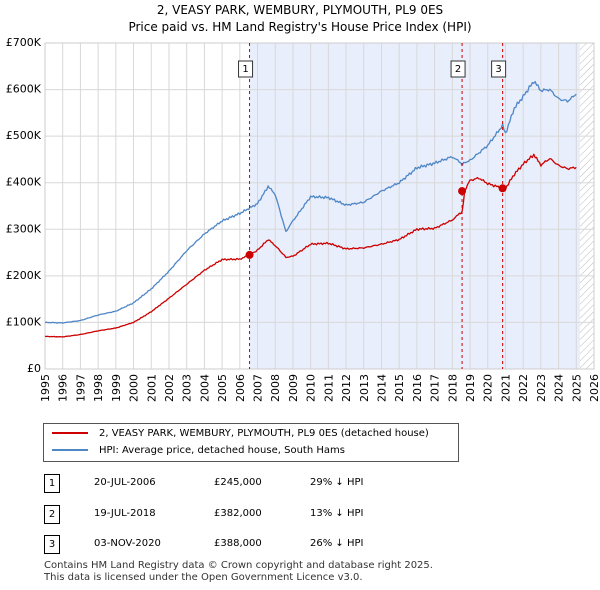  I want to click on x-tick-label: 1995, so click(45, 388).